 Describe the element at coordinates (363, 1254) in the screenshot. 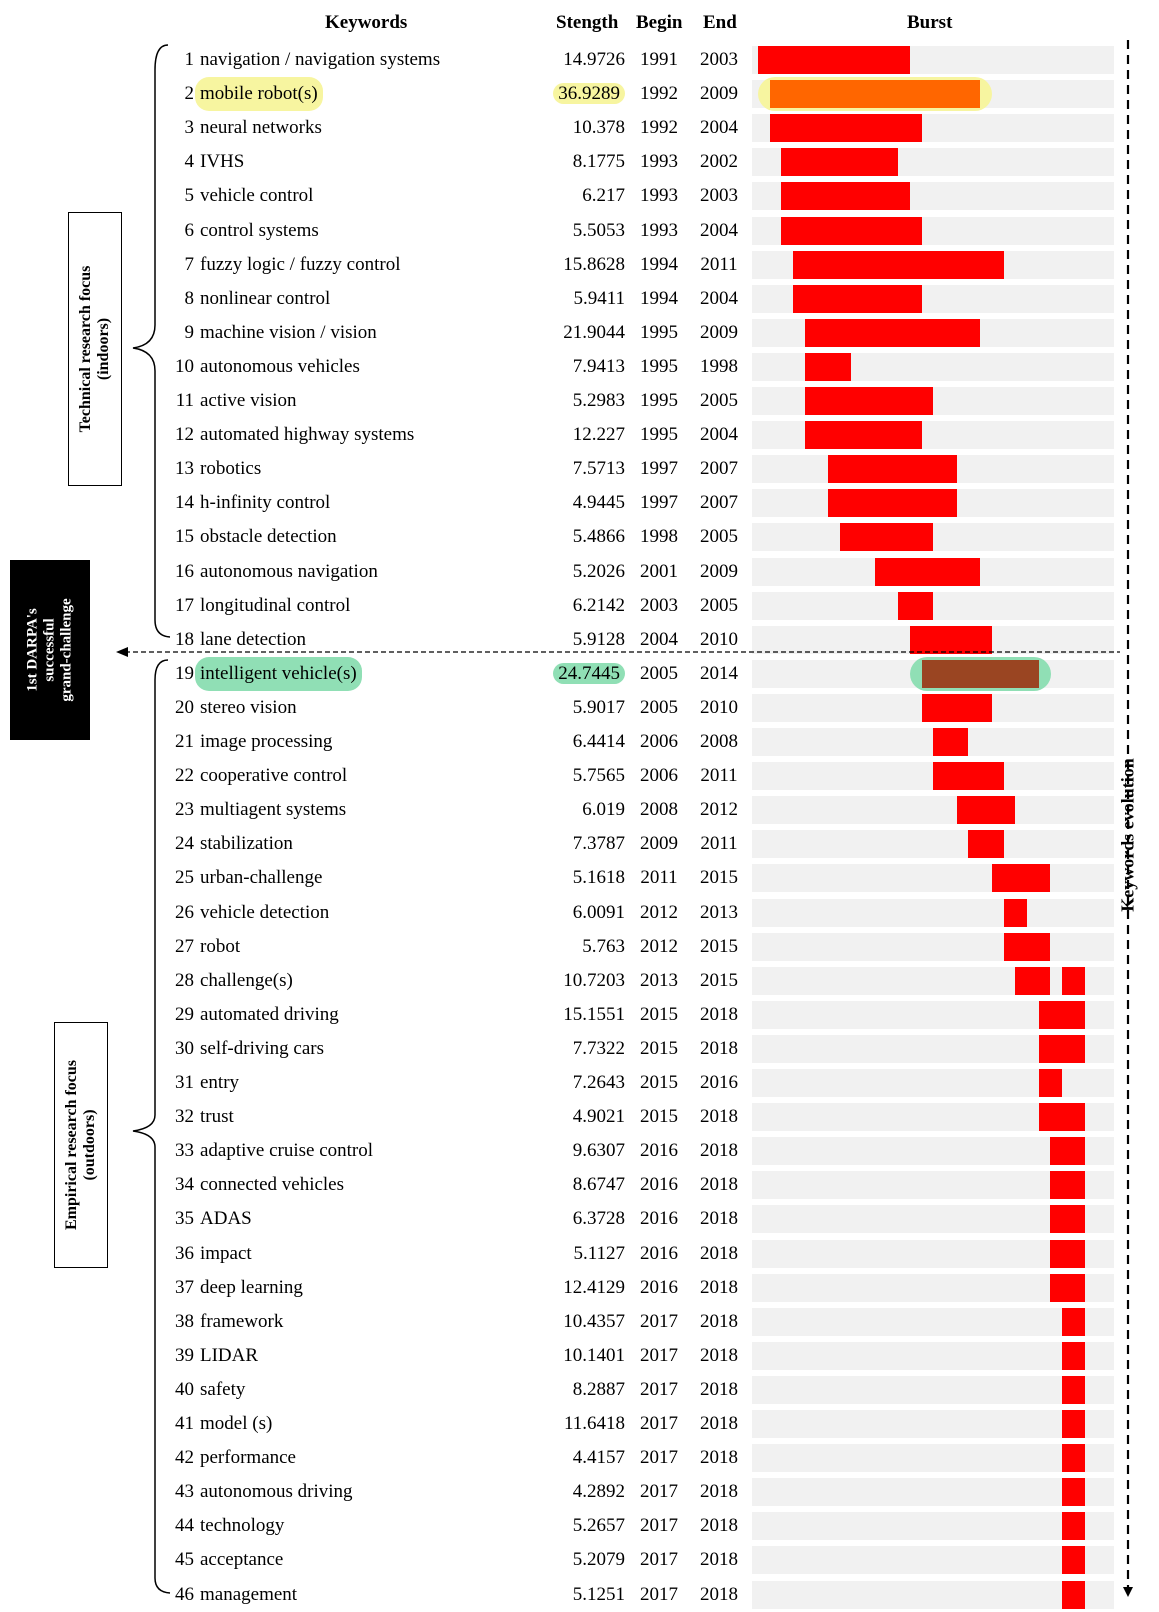

I see `keyword-cell: 36 impact` at that location.